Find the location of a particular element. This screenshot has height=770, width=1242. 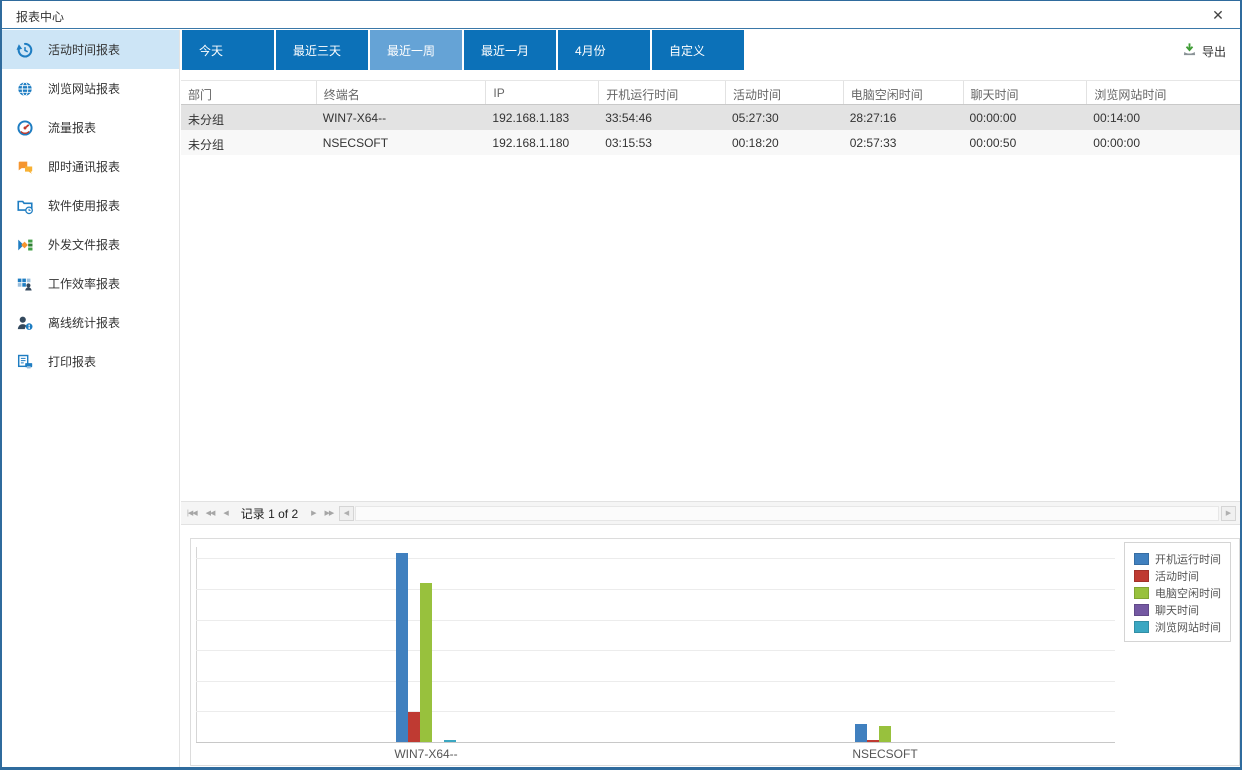

legend-label: 浏览网站时间 is located at coordinates (1188, 627).